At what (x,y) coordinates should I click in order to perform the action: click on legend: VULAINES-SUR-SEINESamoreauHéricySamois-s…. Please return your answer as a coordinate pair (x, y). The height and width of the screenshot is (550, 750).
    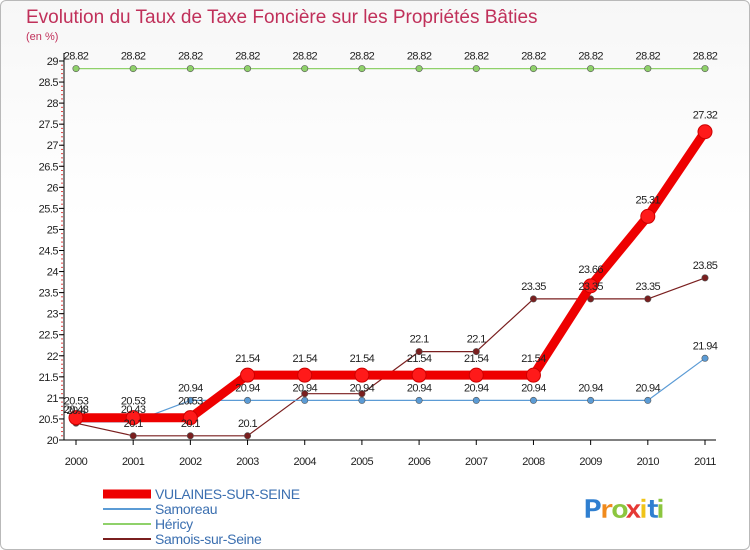
    Looking at the image, I should click on (201, 516).